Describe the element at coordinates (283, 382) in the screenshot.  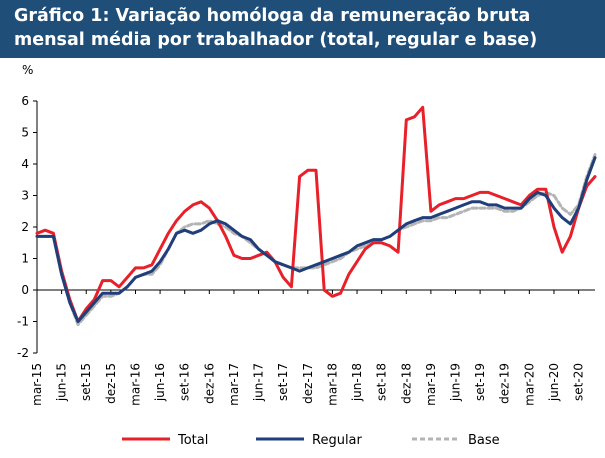
I see `x-tick-label: set-17` at that location.